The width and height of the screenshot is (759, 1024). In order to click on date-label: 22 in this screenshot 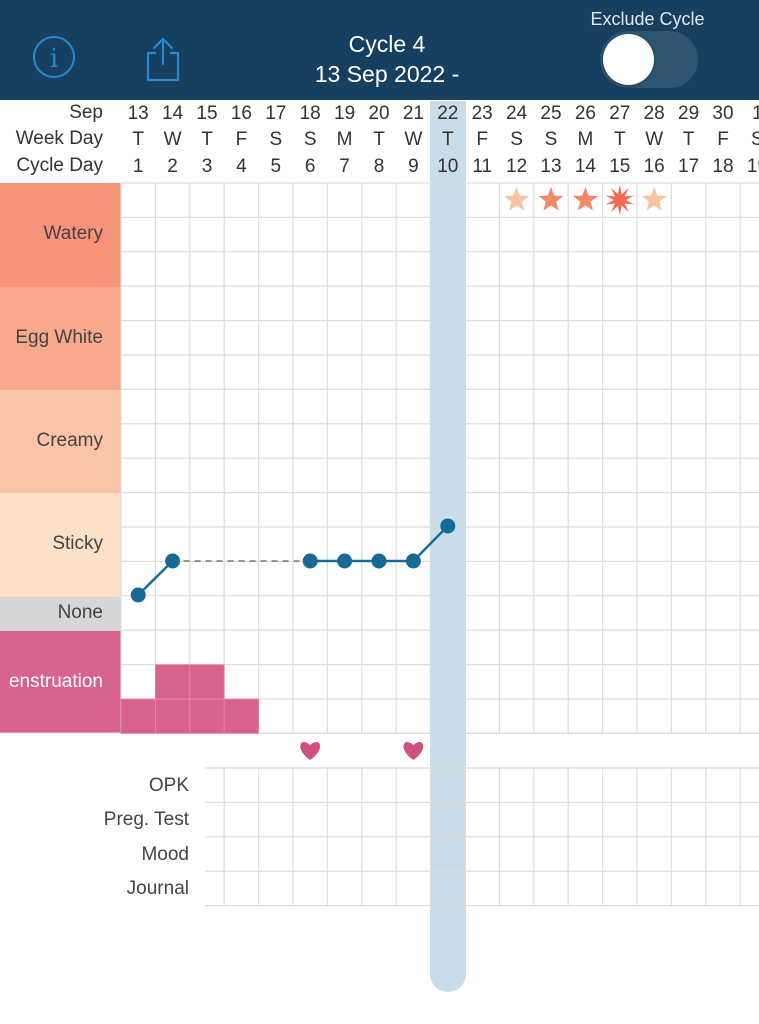, I will do `click(448, 113)`.